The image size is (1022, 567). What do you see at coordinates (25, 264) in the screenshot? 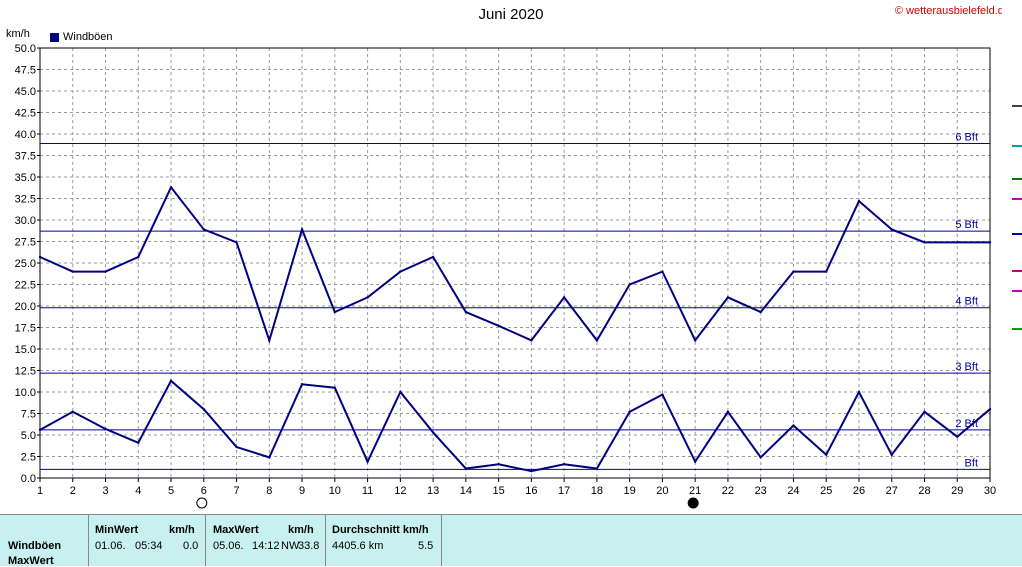
I see `y-tick-label: 25.0` at bounding box center [25, 264].